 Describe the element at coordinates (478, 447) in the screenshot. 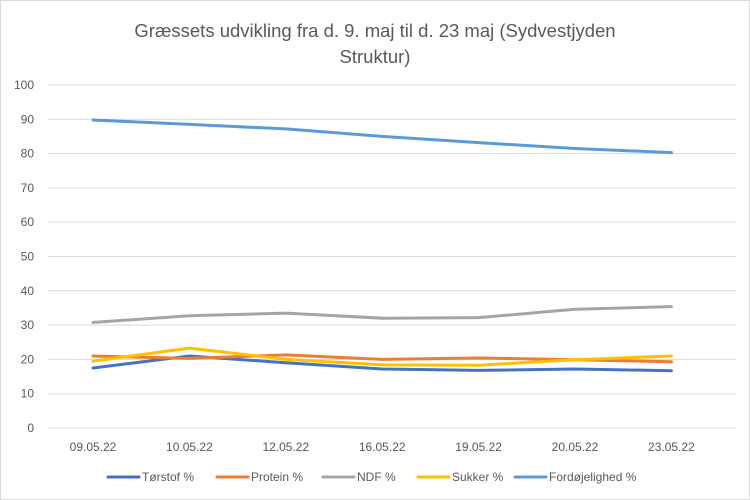

I see `x-tick-label: 19.05.22` at that location.